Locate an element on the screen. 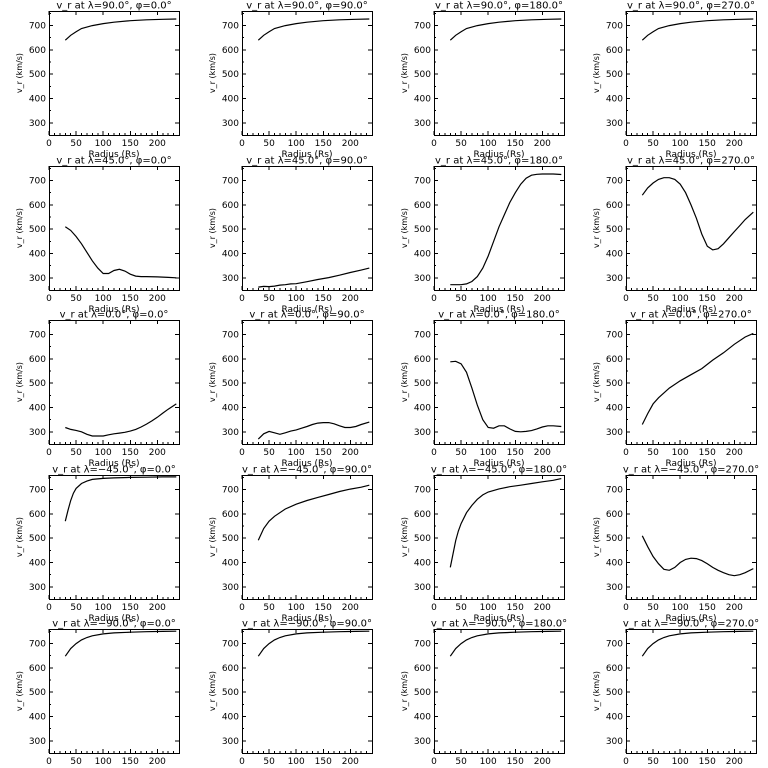 The width and height of the screenshot is (768, 768). subplot-title: v_r at λ=0.0°, φ=90.0° is located at coordinates (306, 315).